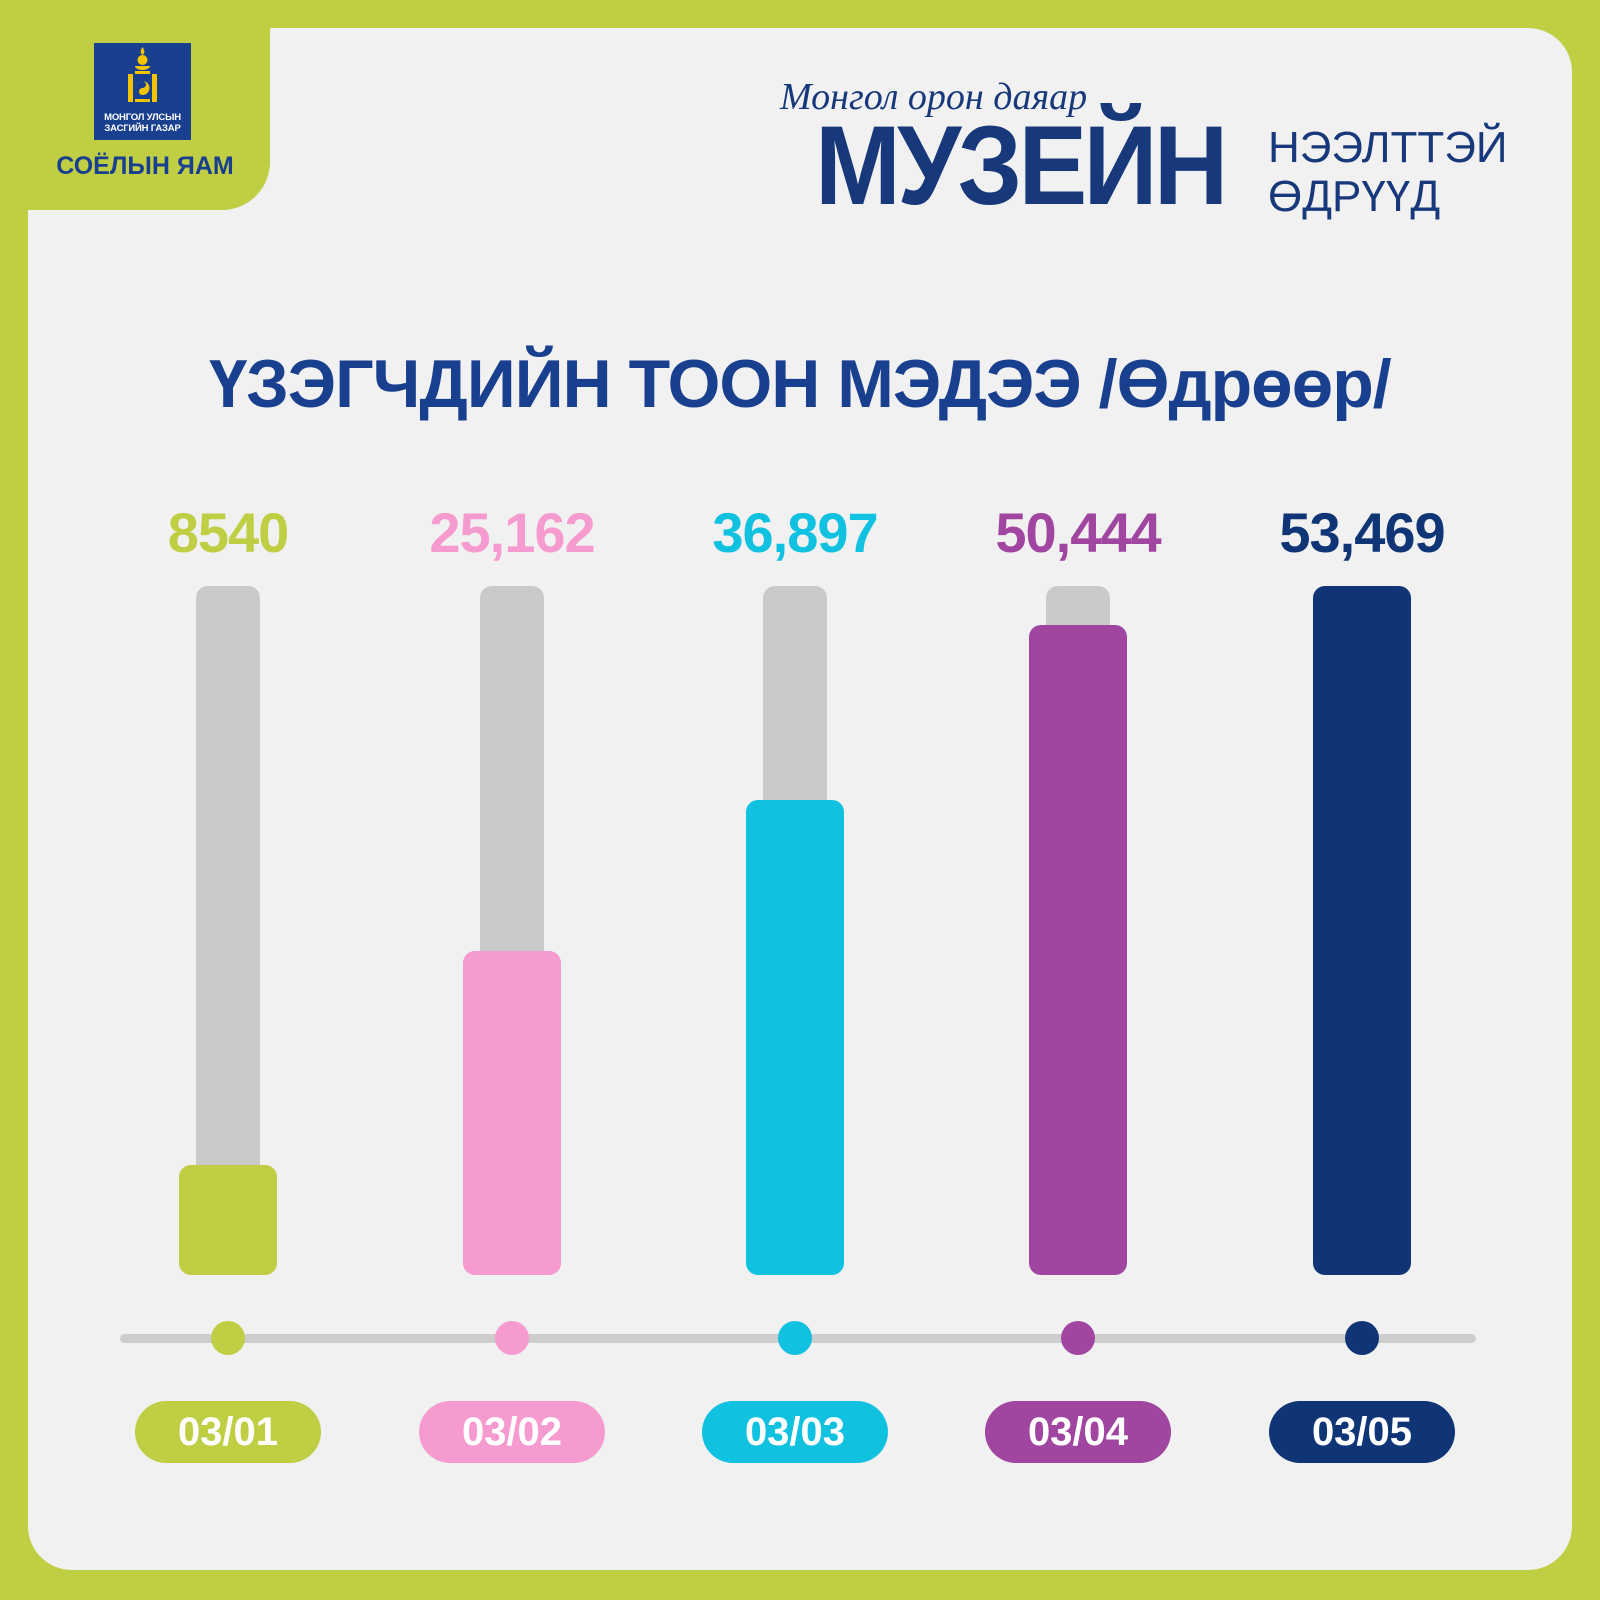 This screenshot has height=1600, width=1600. Describe the element at coordinates (512, 532) in the screenshot. I see `bar-value-label: 25,162` at that location.